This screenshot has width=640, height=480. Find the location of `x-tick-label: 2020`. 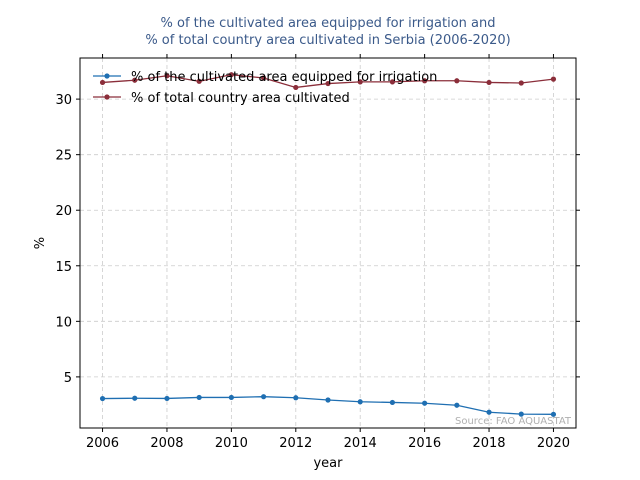

x-tick-label: 2020 is located at coordinates (553, 443).